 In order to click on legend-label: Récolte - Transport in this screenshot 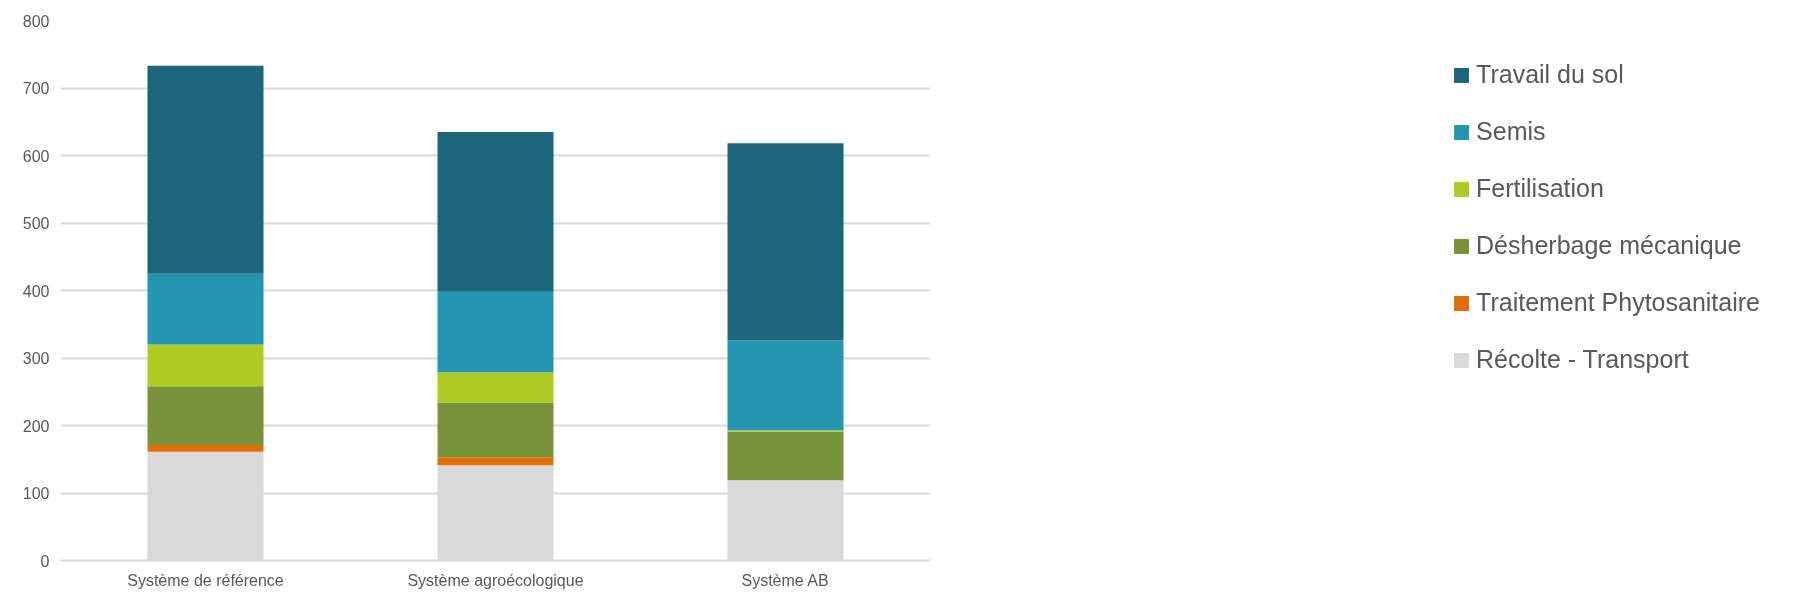, I will do `click(1582, 359)`.